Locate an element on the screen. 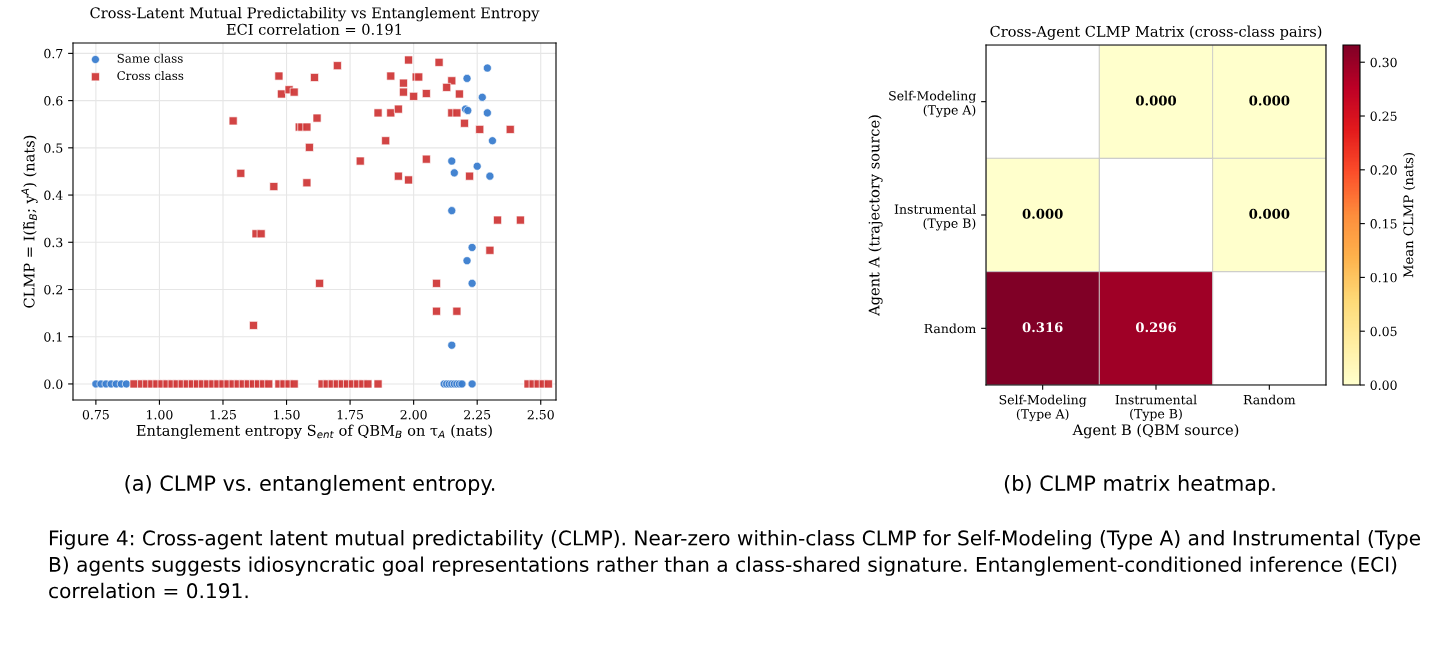 The width and height of the screenshot is (1437, 650). x-tick-label: 0.75 is located at coordinates (95, 414).